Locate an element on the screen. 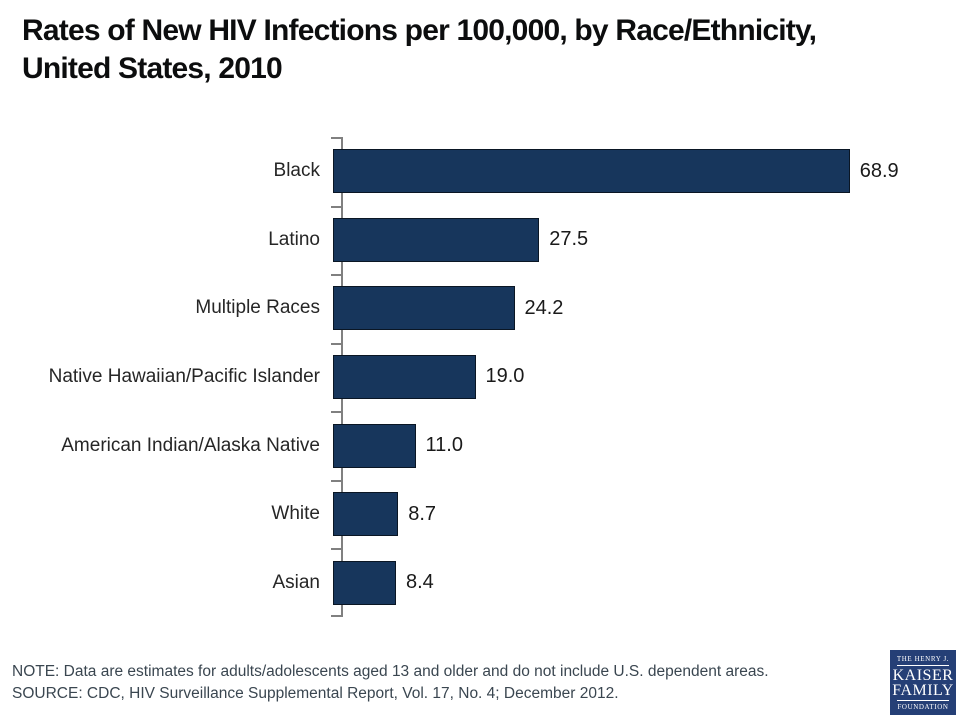  plot-area: 11.0 is located at coordinates (645, 445).